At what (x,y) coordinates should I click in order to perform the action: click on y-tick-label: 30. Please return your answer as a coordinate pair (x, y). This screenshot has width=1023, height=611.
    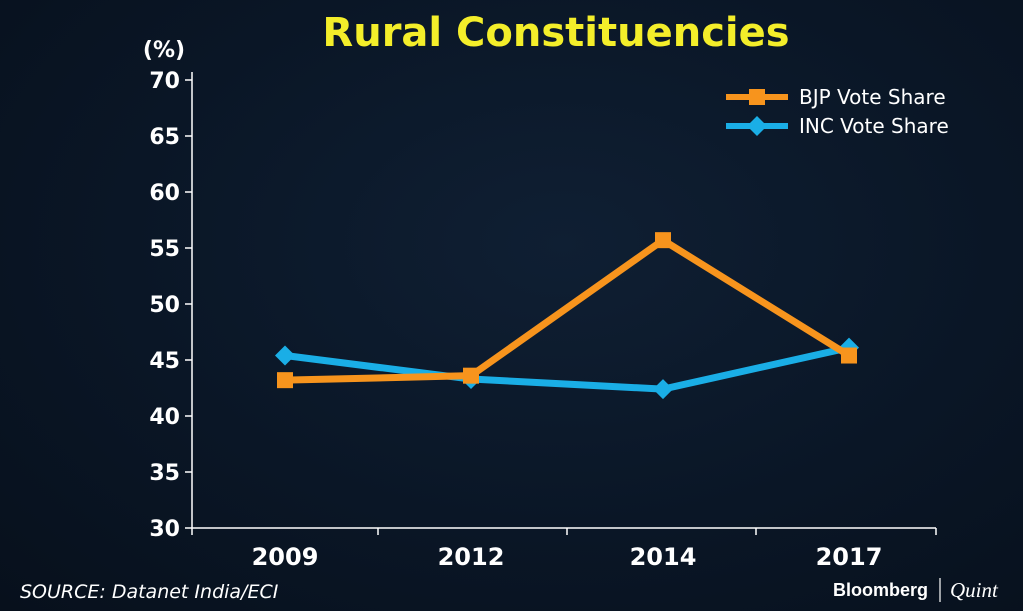
    Looking at the image, I should click on (164, 529).